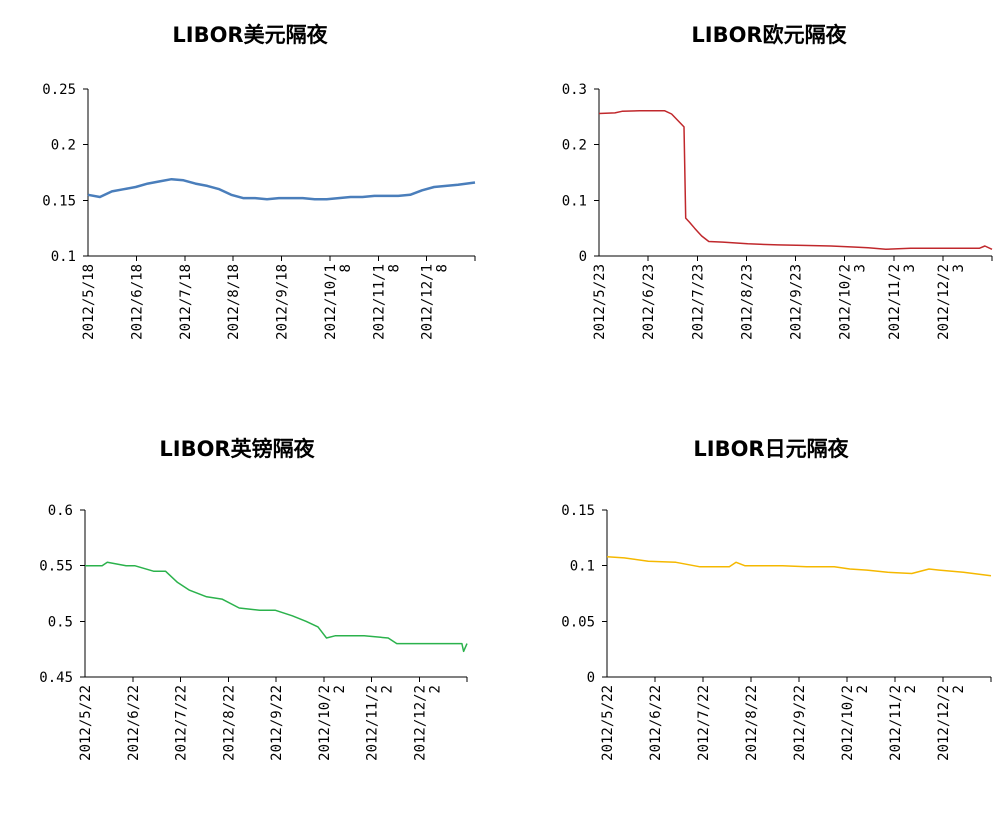 The height and width of the screenshot is (817, 998). I want to click on y-tick-label: 0.55, so click(56, 567).